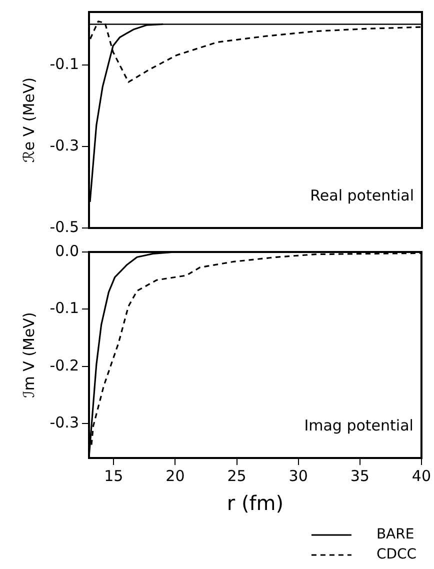 Image resolution: width=434 pixels, height=569 pixels. Describe the element at coordinates (236, 475) in the screenshot. I see `x-tick-label: 25` at that location.